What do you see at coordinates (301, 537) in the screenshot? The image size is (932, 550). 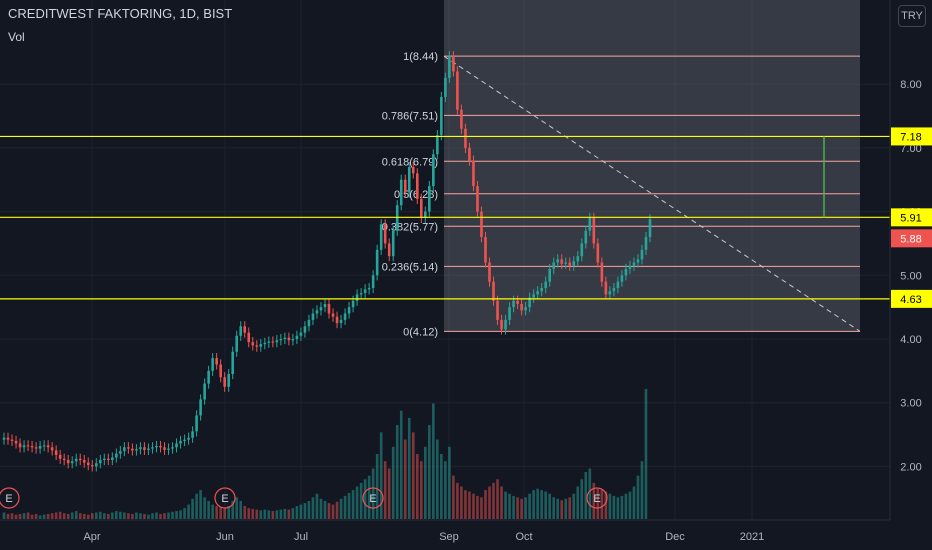 I see `time-tick-label: Jul` at bounding box center [301, 537].